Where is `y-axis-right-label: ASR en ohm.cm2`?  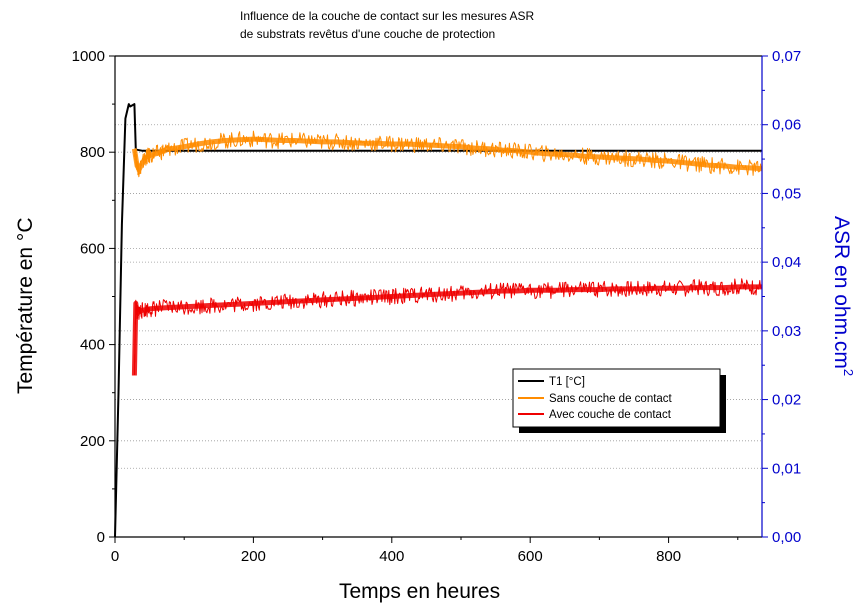 y-axis-right-label: ASR en ohm.cm2 is located at coordinates (843, 296).